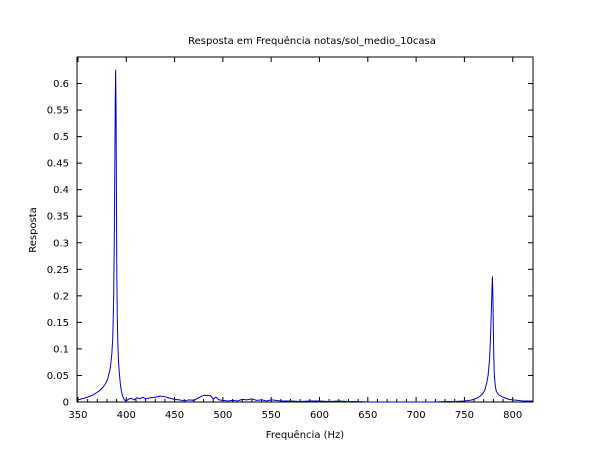 The height and width of the screenshot is (460, 610). I want to click on x-tick-label: 450, so click(174, 415).